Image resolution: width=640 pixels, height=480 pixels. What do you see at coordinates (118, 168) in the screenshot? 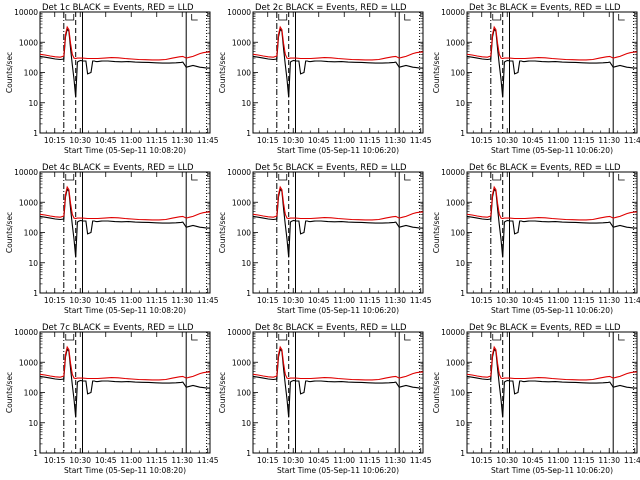
I see `panel-title: Det 4c BLACK = Events, RED = LLD` at bounding box center [118, 168].